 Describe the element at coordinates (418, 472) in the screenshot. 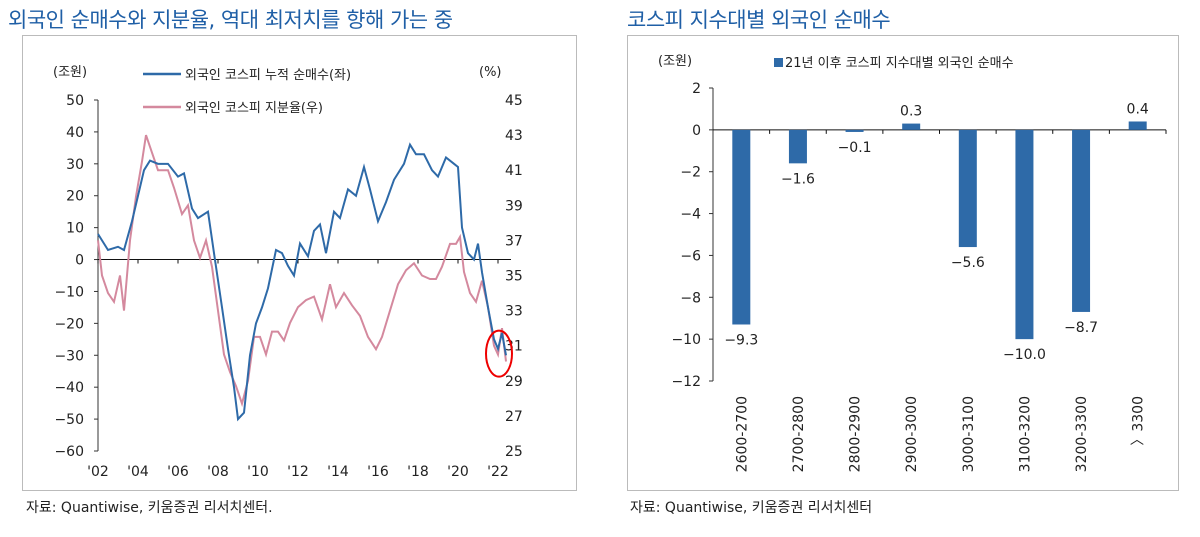

I see `x-tick-label: '18` at that location.